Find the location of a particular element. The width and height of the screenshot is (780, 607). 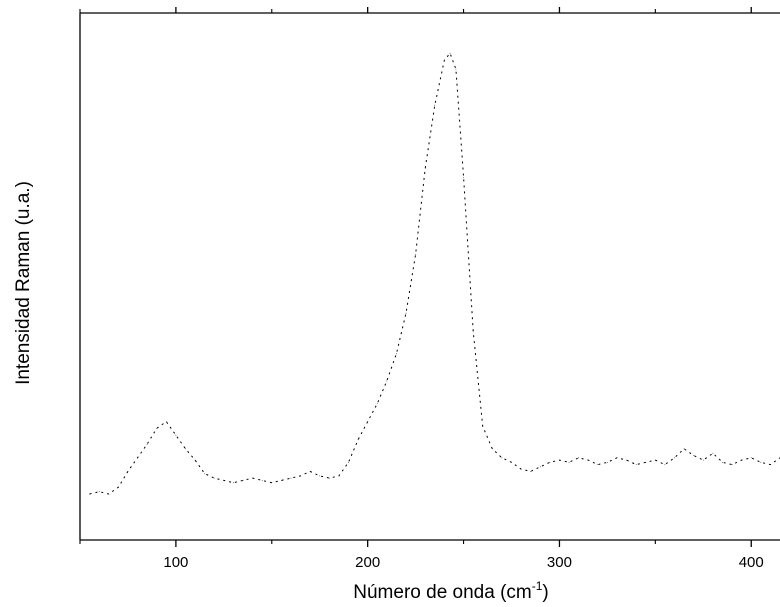

x-tick-labels: 100 200 300 400 is located at coordinates (463, 562).